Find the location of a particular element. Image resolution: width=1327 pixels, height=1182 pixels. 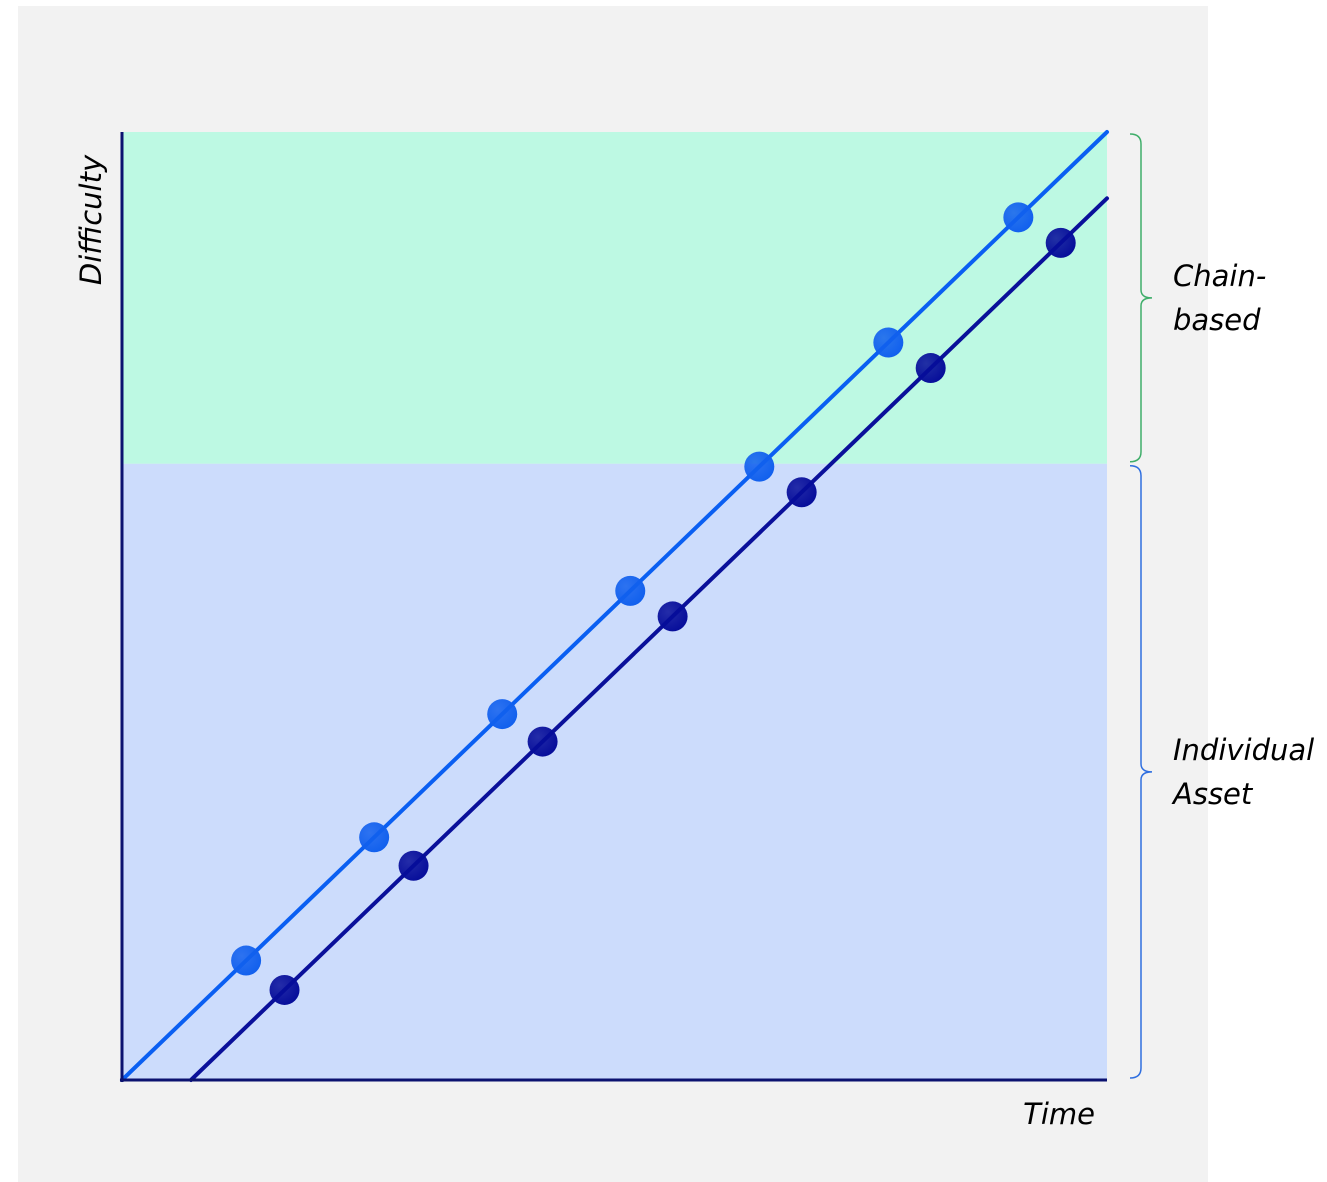

y-axis-label: Difficulty is located at coordinates (91, 219).